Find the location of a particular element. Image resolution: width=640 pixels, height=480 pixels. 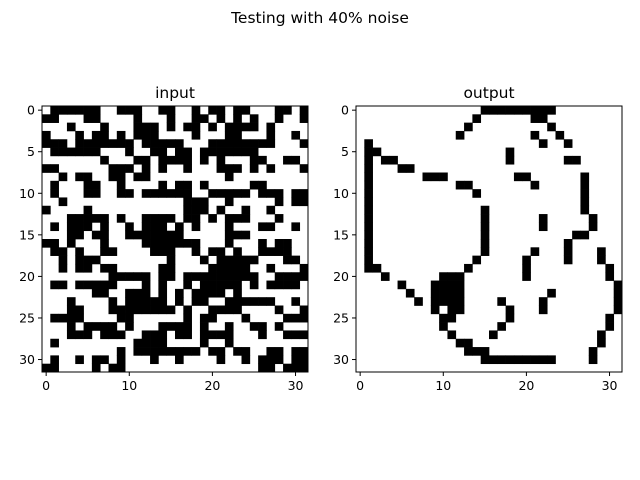

output-xtick-label: 20 is located at coordinates (526, 385).